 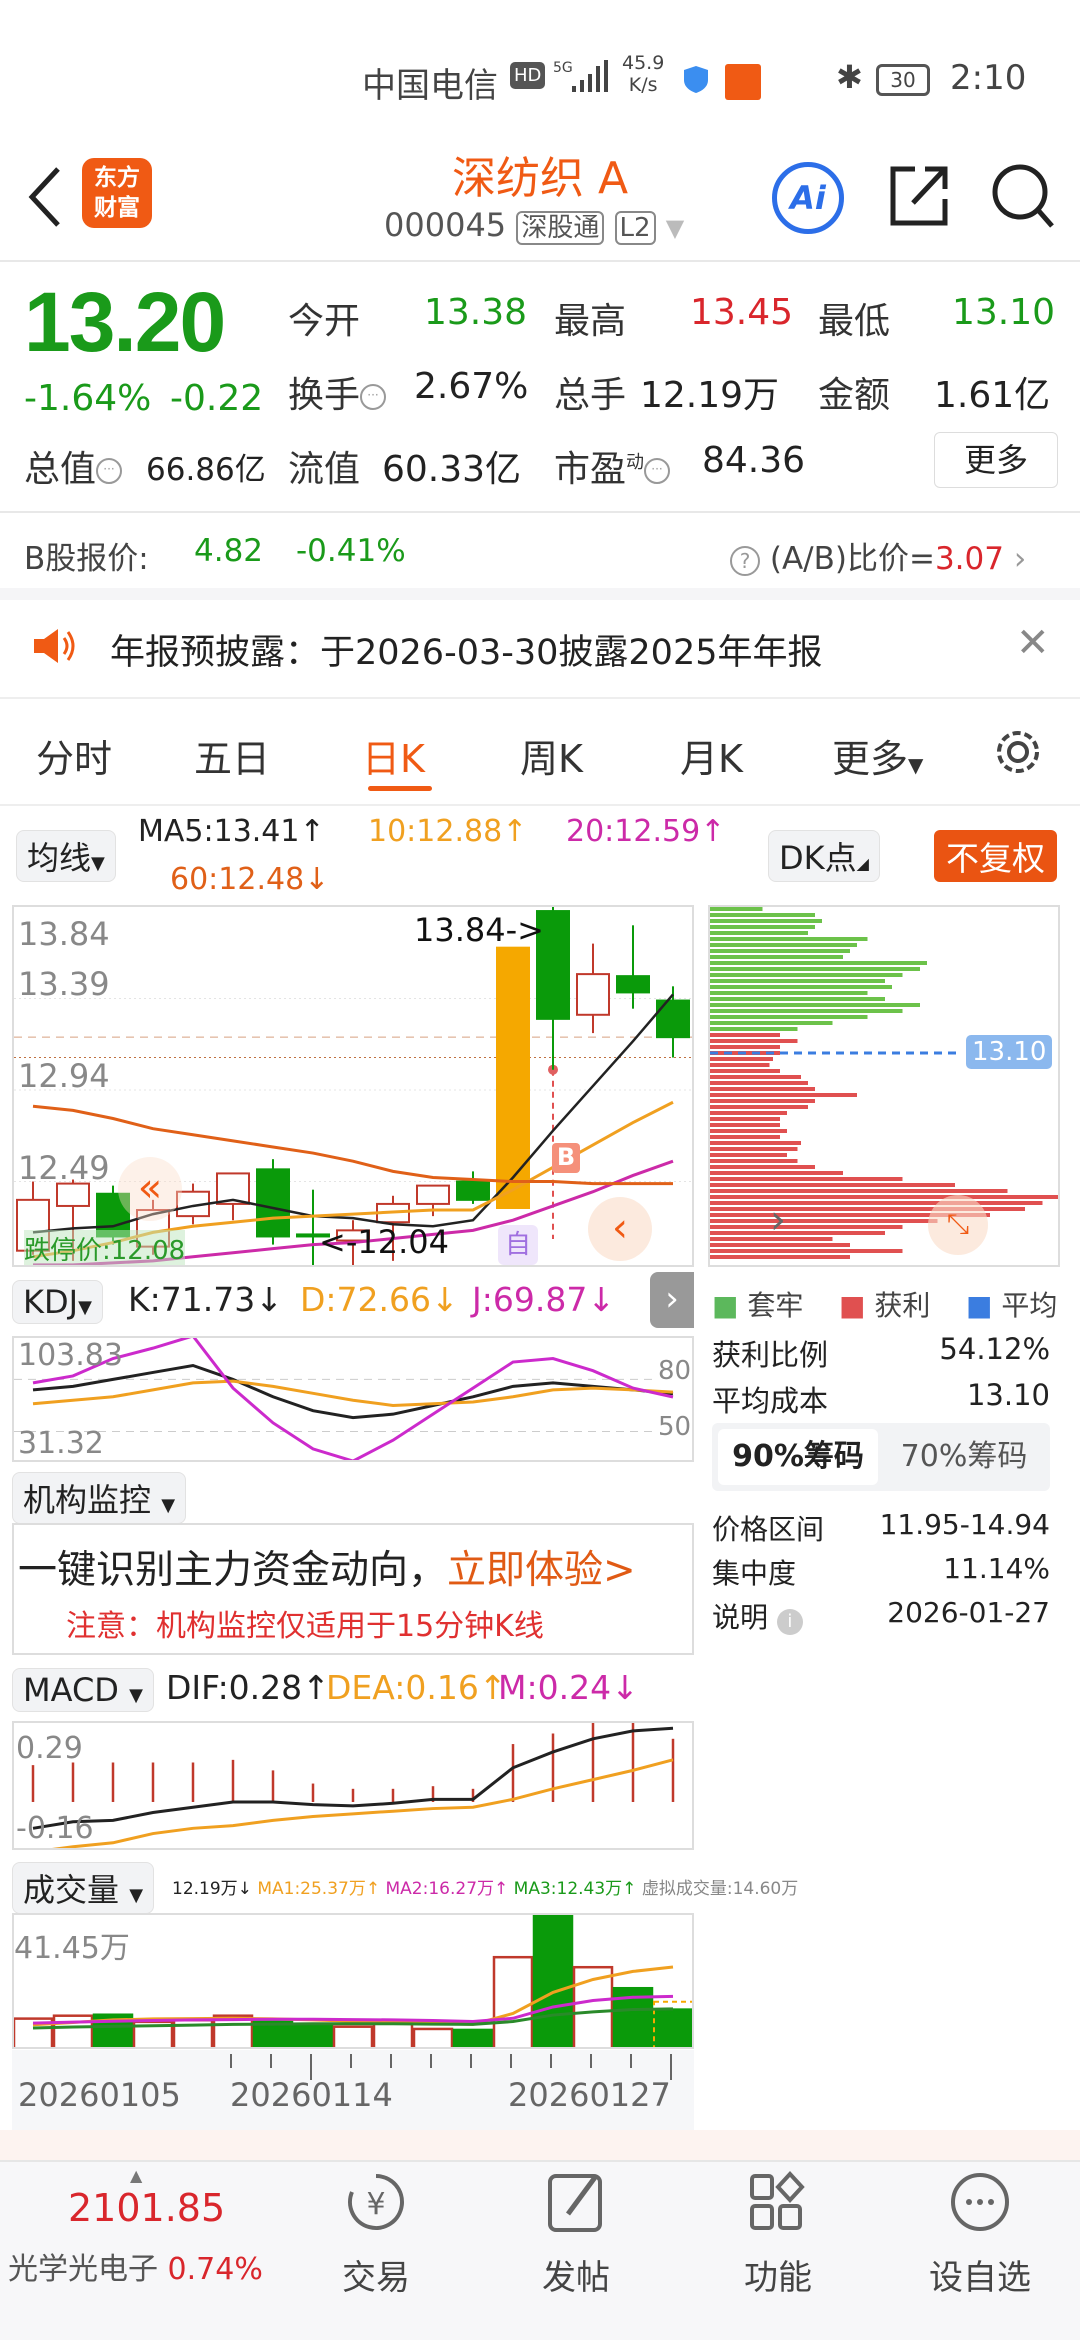 What do you see at coordinates (710, 395) in the screenshot?
I see `volume-value: 12.19万` at bounding box center [710, 395].